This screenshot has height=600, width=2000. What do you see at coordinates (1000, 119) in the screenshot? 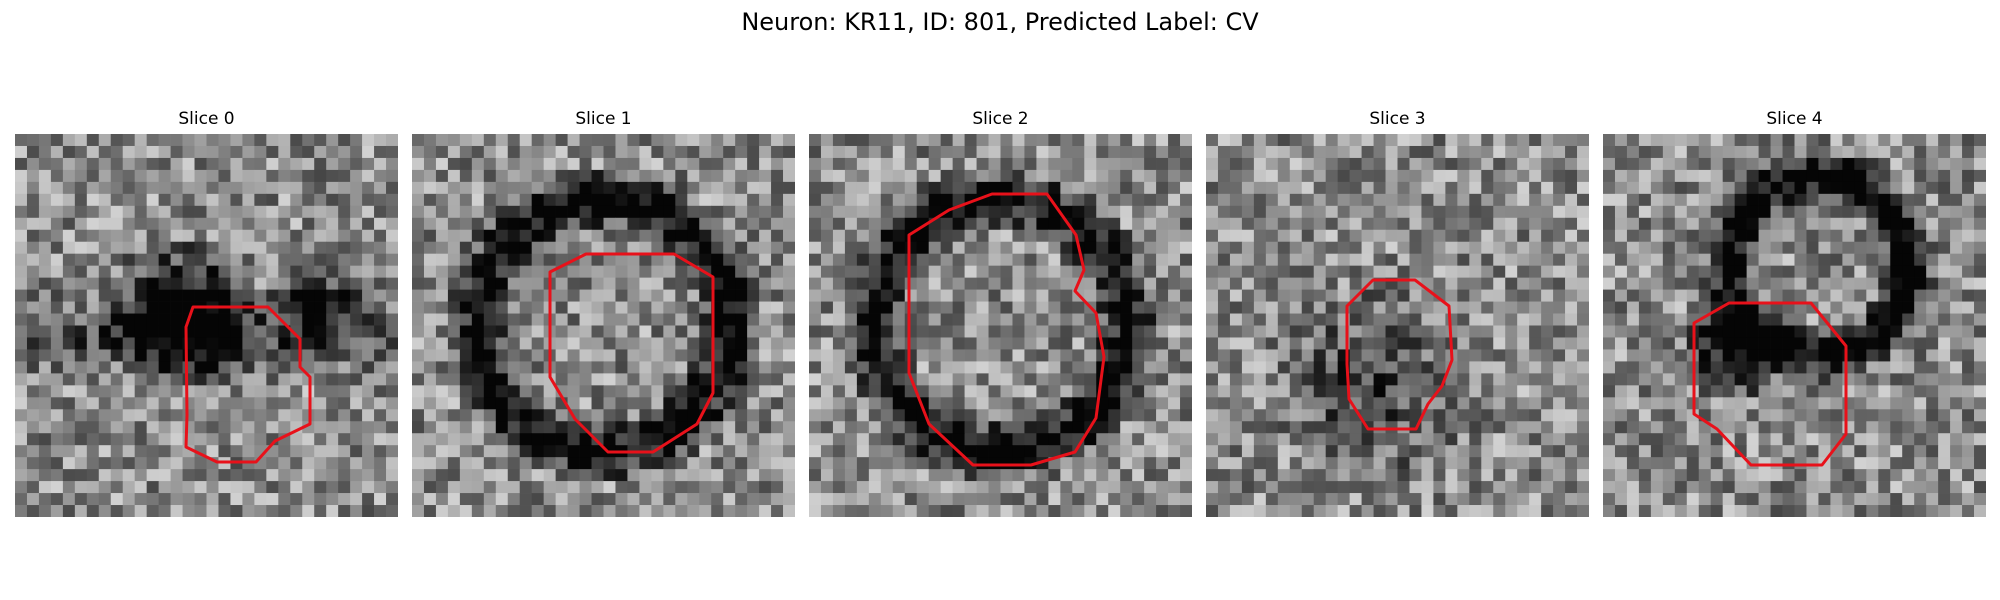
I see `slice-title-2: Slice 2` at bounding box center [1000, 119].